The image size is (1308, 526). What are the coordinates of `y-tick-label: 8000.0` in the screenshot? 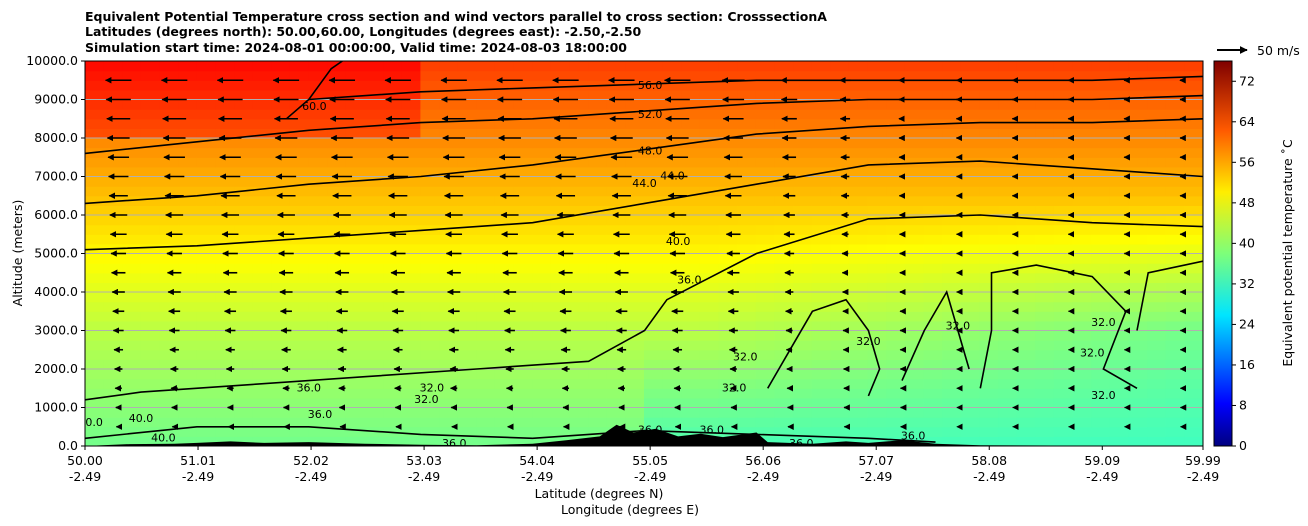 It's located at (56, 137).